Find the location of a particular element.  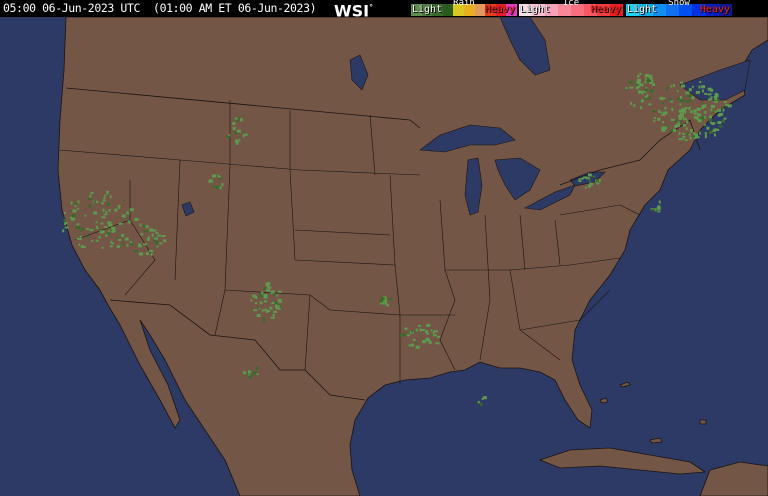

lake-huron is located at coordinates (517, 179).